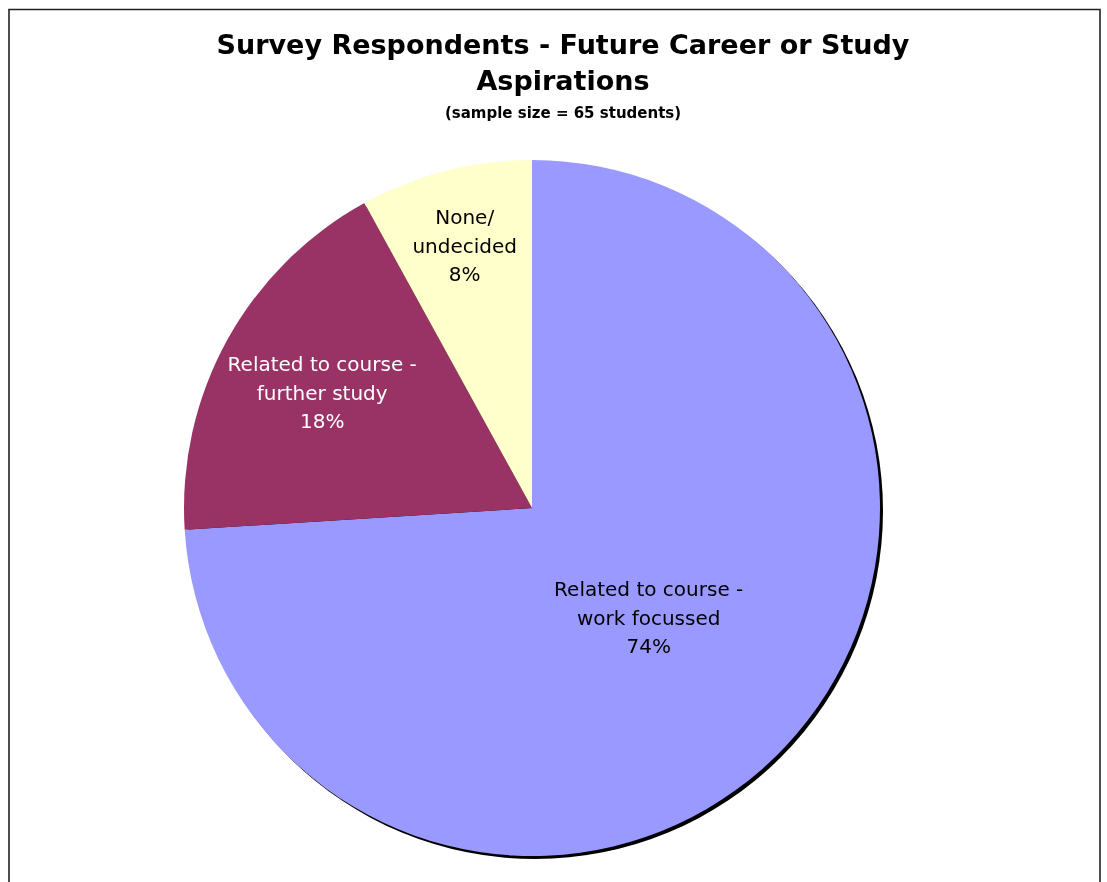 This screenshot has height=882, width=1107. What do you see at coordinates (563, 62) in the screenshot?
I see `chart-title: Survey Respondents - Future Career or Study Aspirations` at bounding box center [563, 62].